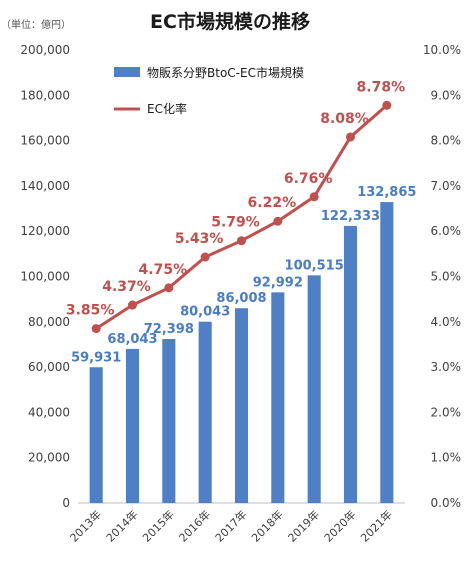  Describe the element at coordinates (225, 72) in the screenshot. I see `legend-label-bar: 物販系分野BtoC-EC市場規模` at that location.